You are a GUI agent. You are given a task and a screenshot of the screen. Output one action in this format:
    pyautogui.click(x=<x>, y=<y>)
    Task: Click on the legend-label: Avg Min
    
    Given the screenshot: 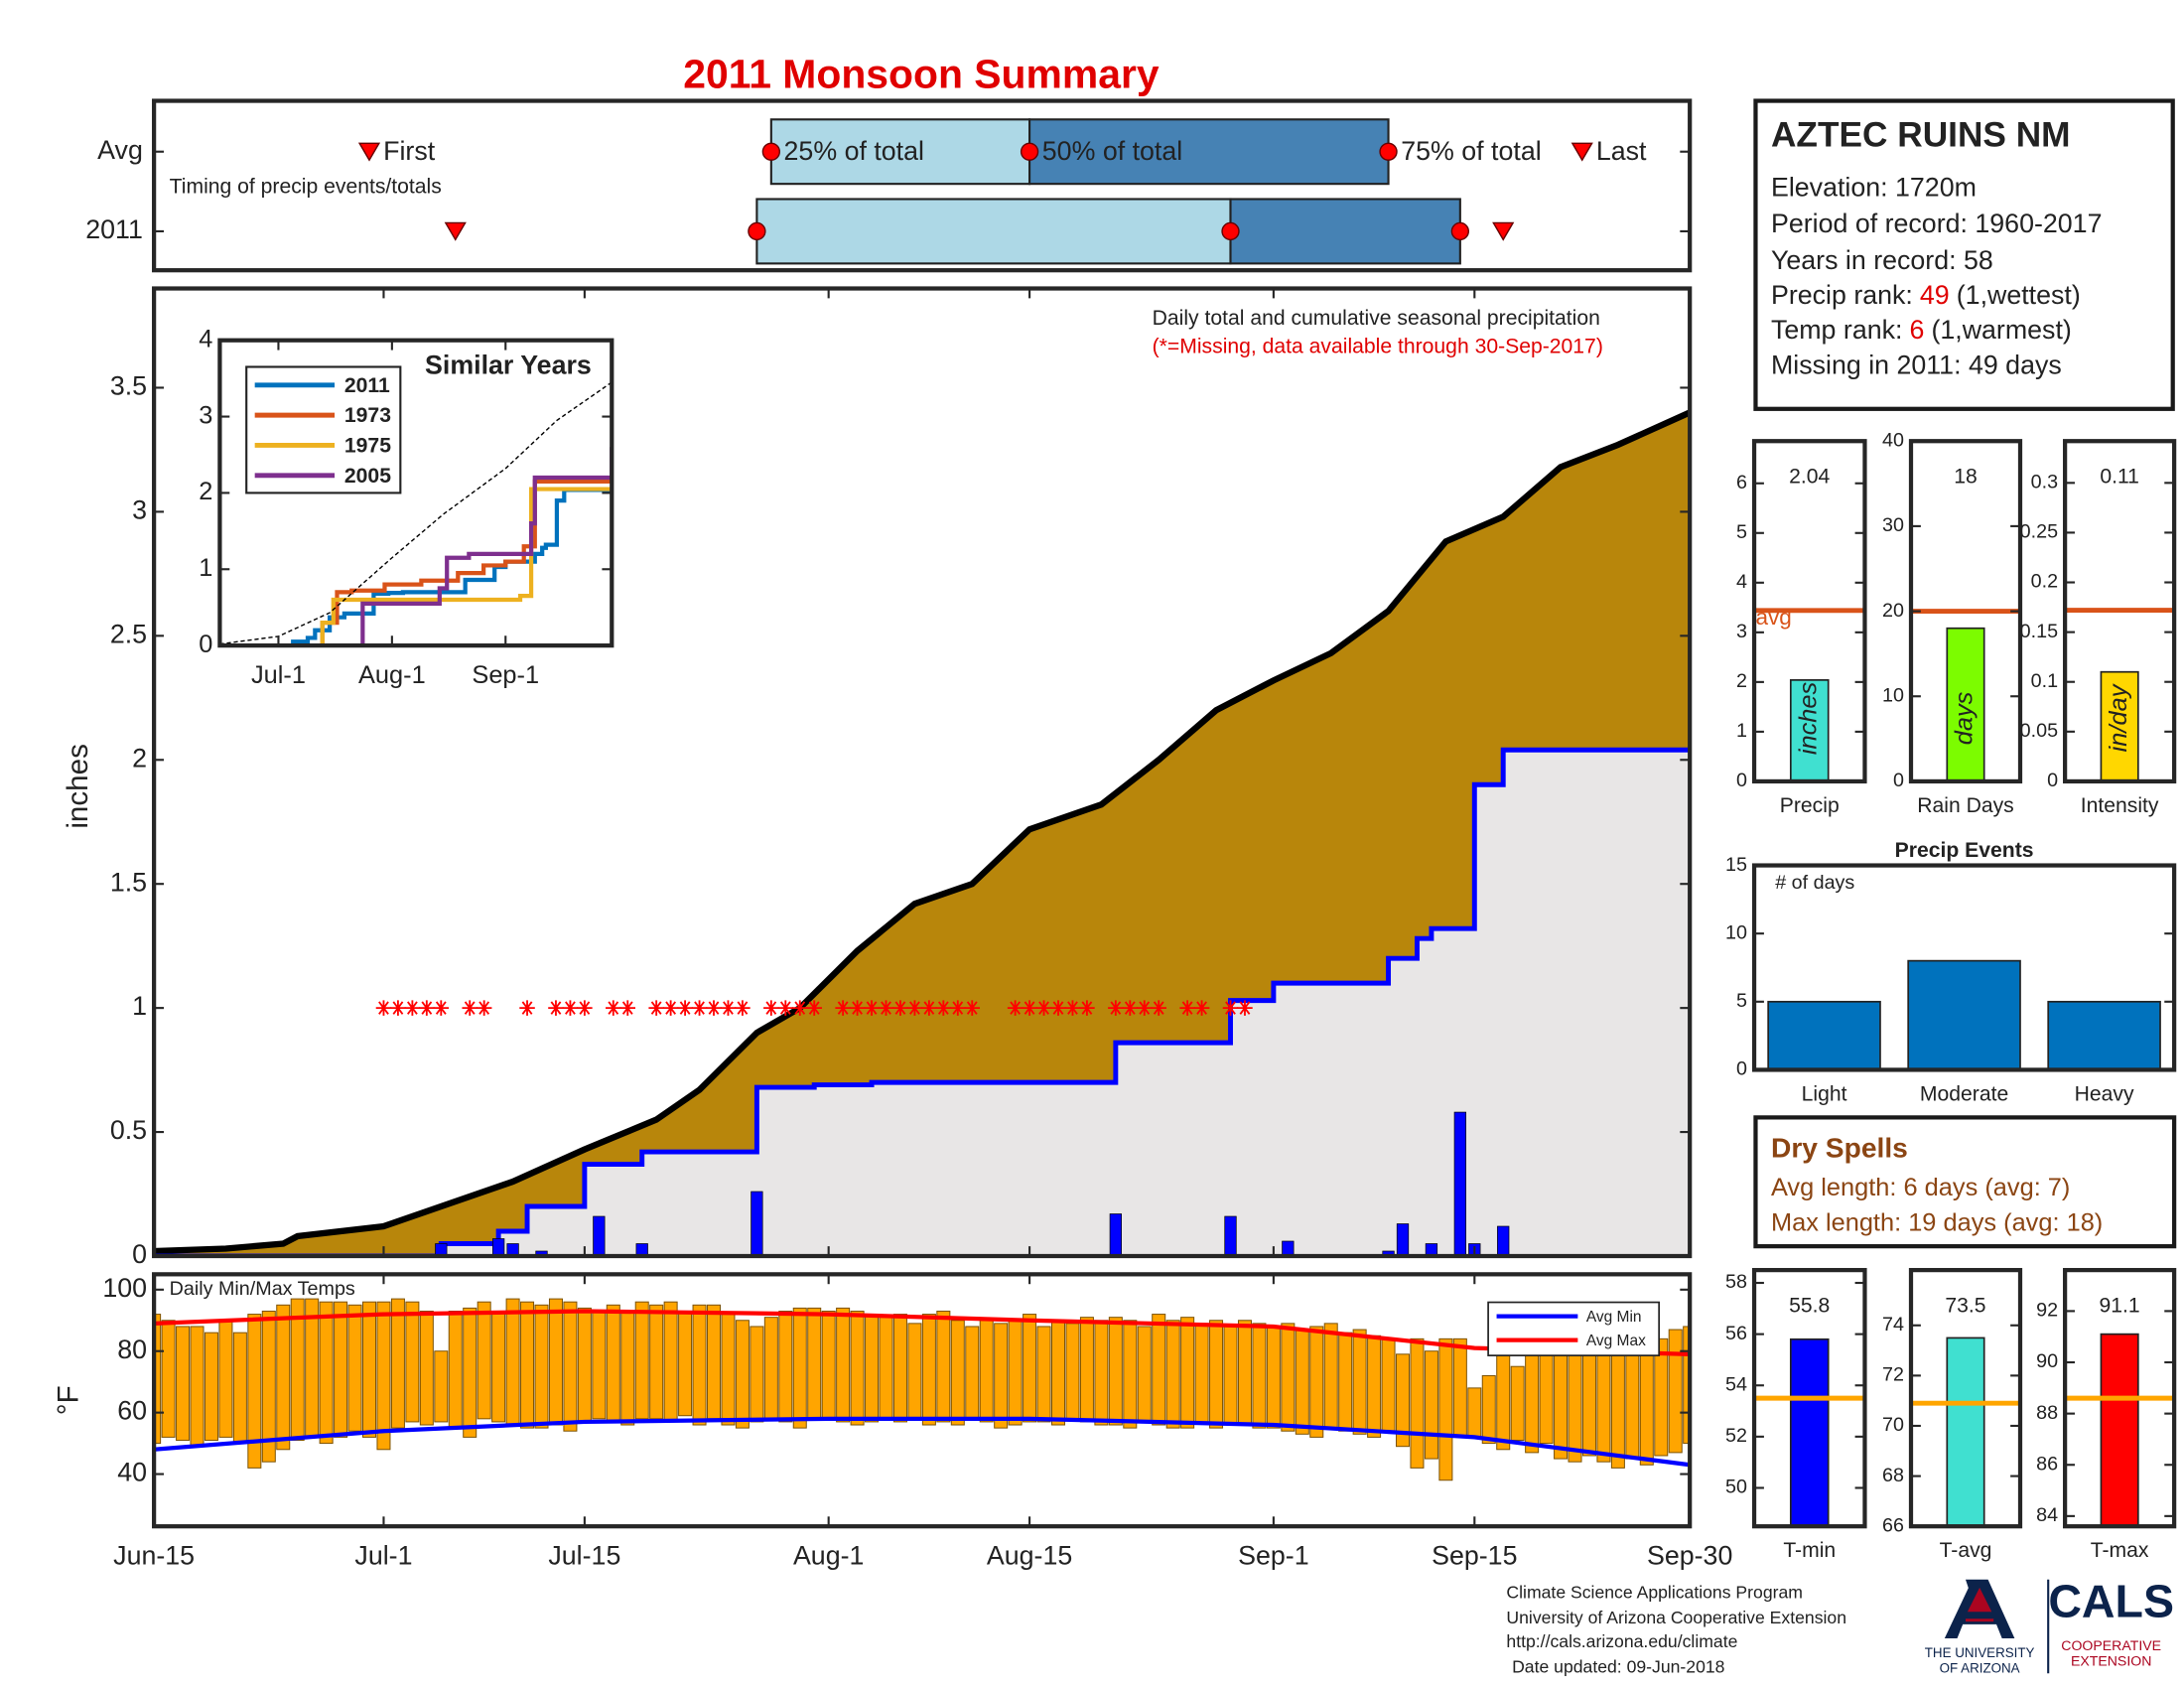 What is the action you would take?
    pyautogui.click(x=1614, y=1317)
    